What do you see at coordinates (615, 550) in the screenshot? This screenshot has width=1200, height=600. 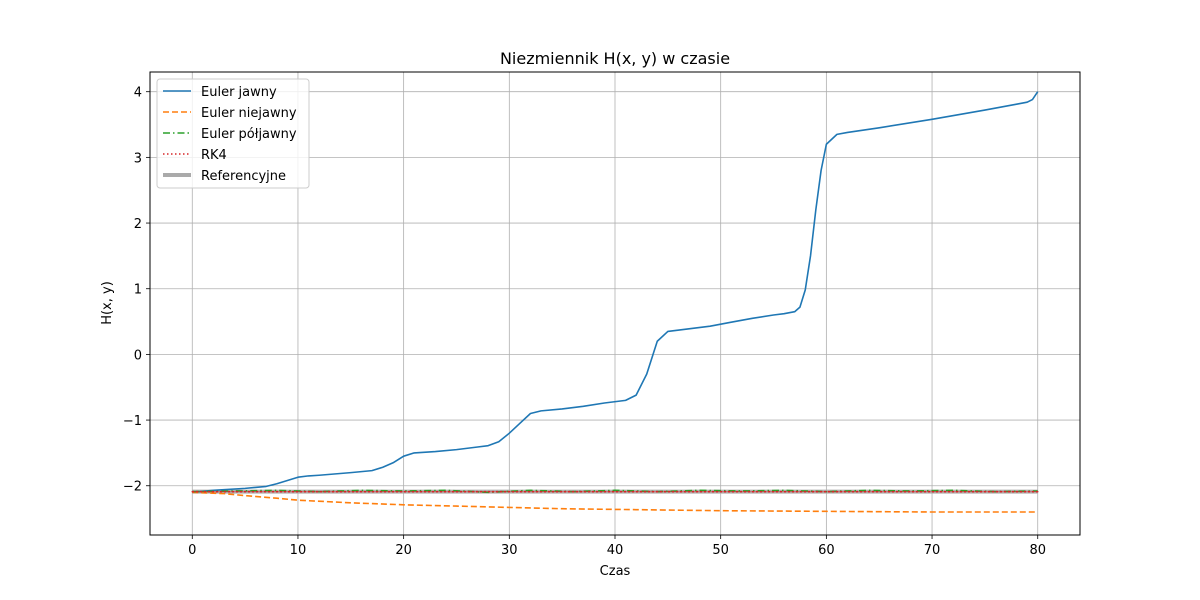 I see `x-tick-label: 40` at bounding box center [615, 550].